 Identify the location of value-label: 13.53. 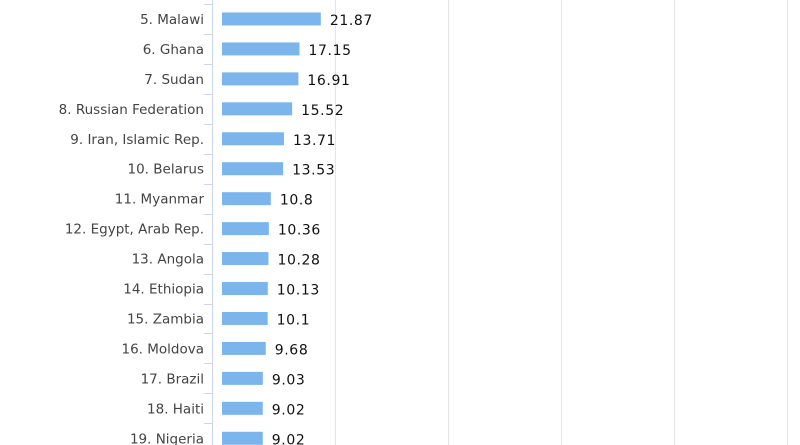
(313, 171).